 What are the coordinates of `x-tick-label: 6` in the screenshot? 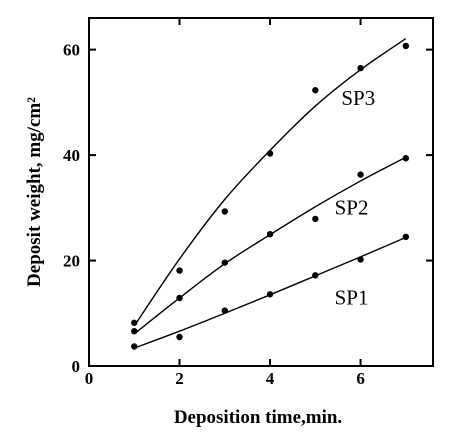 It's located at (360, 378).